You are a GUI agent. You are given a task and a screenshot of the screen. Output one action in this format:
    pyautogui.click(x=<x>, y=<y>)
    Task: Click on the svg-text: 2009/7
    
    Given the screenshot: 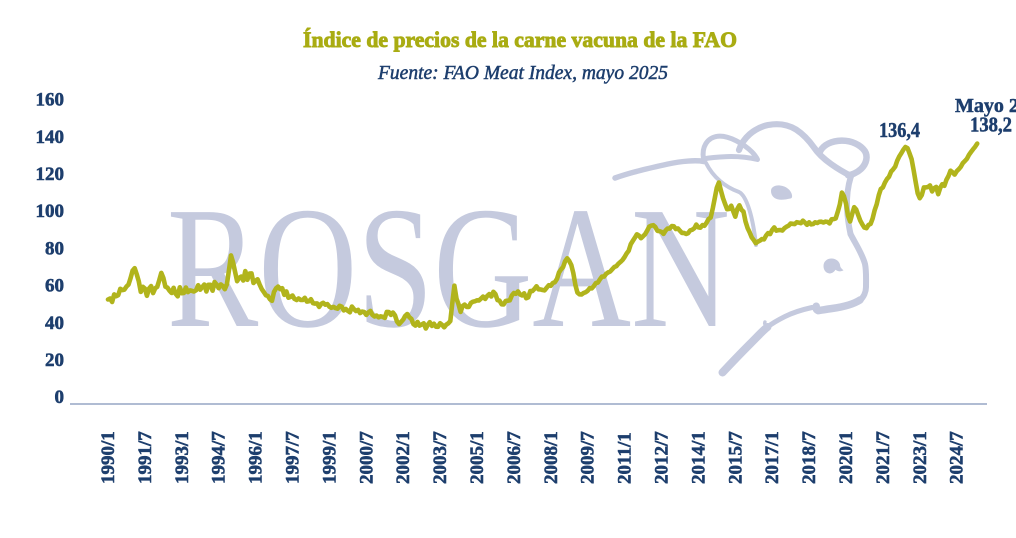 What is the action you would take?
    pyautogui.click(x=588, y=457)
    